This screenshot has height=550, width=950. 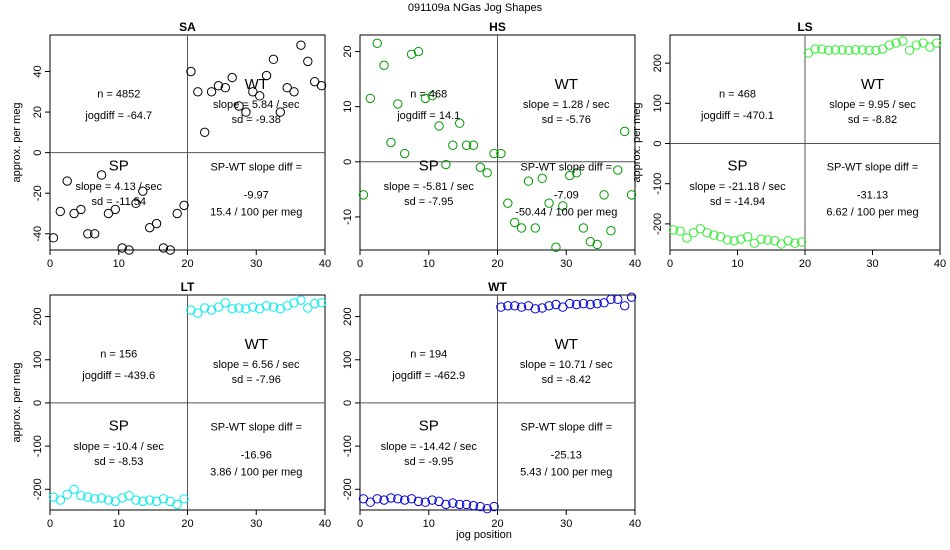 What do you see at coordinates (38, 489) in the screenshot?
I see `y-tick-label: -200` at bounding box center [38, 489].